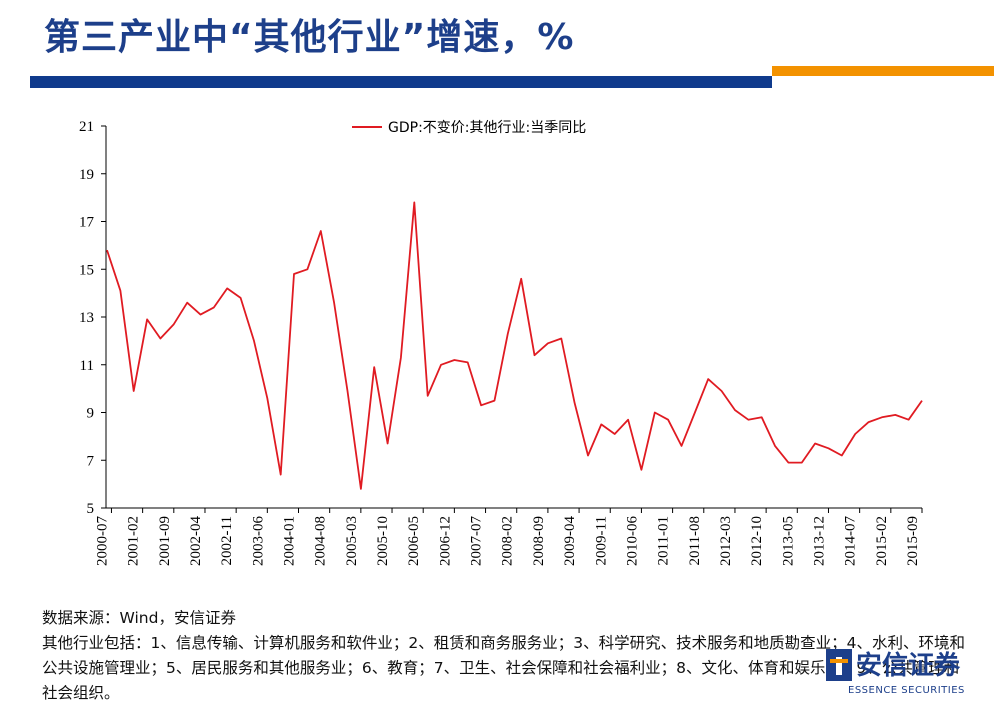 This screenshot has height=719, width=1002. Describe the element at coordinates (309, 37) in the screenshot. I see `page-title: 第三产业中“其他行业”增速，%` at that location.